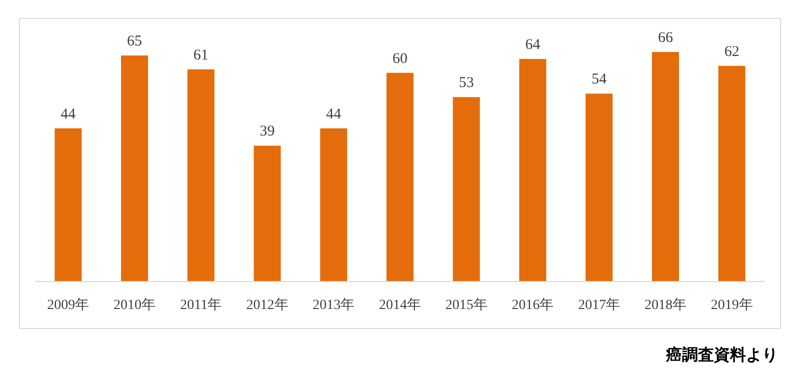 This screenshot has width=800, height=374. I want to click on x-tick-label: 2011年, so click(201, 305).